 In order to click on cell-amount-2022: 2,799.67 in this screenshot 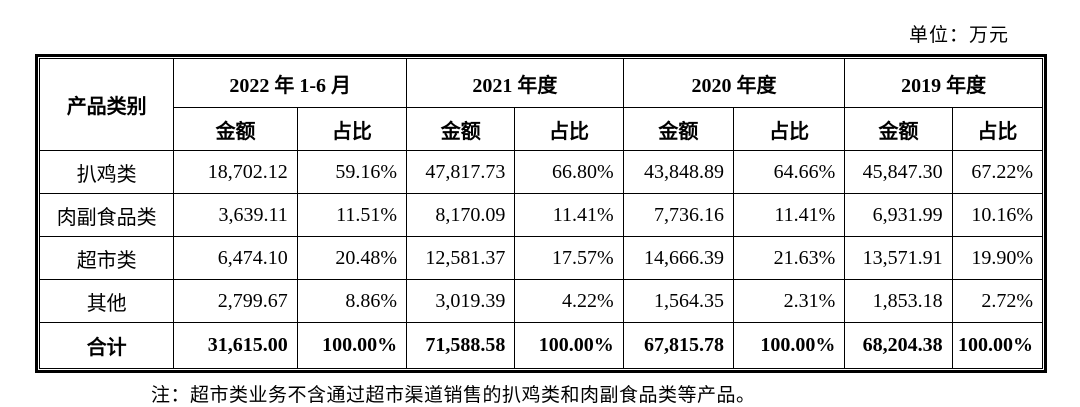, I will do `click(235, 301)`.